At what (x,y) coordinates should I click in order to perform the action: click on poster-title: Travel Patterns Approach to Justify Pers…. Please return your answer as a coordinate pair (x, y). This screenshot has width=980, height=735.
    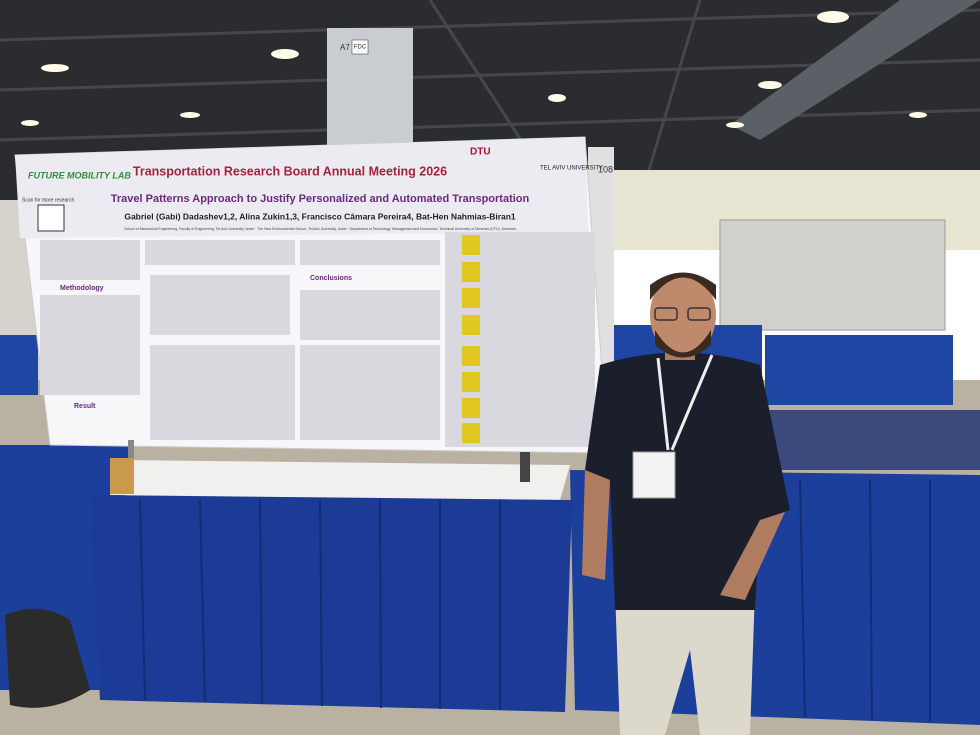
    Looking at the image, I should click on (320, 199).